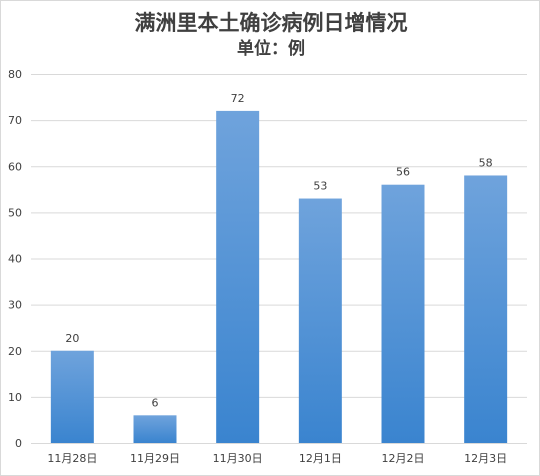 This screenshot has height=476, width=540. I want to click on data-label: 20, so click(72, 338).